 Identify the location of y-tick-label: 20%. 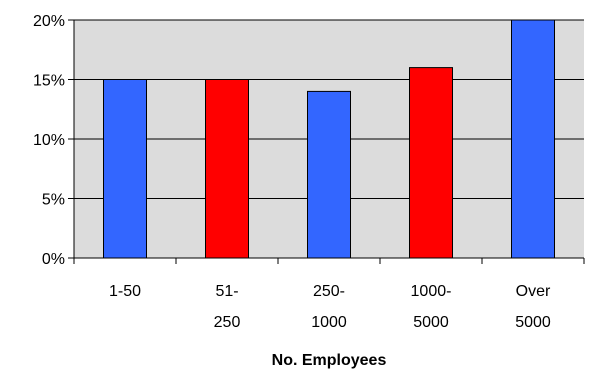
(49, 21).